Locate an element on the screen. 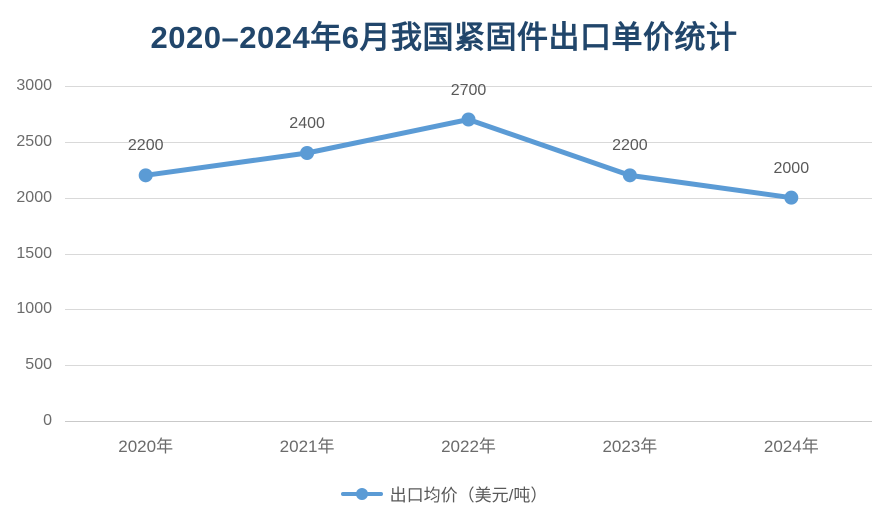 The width and height of the screenshot is (888, 512). legend-label: 出口均价（美元/吨） is located at coordinates (468, 495).